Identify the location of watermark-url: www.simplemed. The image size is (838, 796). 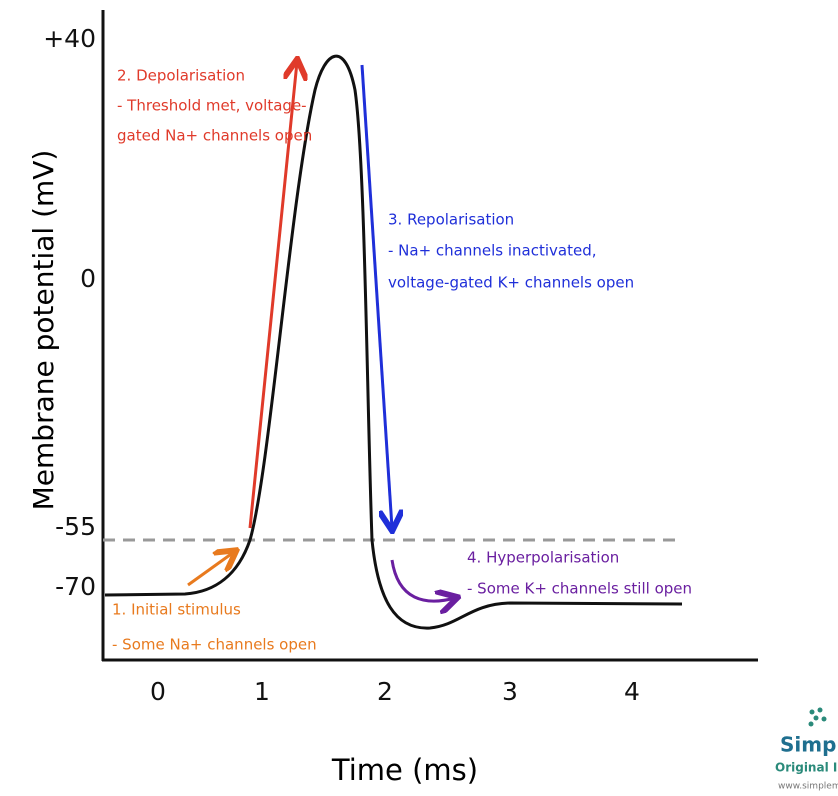
(808, 787).